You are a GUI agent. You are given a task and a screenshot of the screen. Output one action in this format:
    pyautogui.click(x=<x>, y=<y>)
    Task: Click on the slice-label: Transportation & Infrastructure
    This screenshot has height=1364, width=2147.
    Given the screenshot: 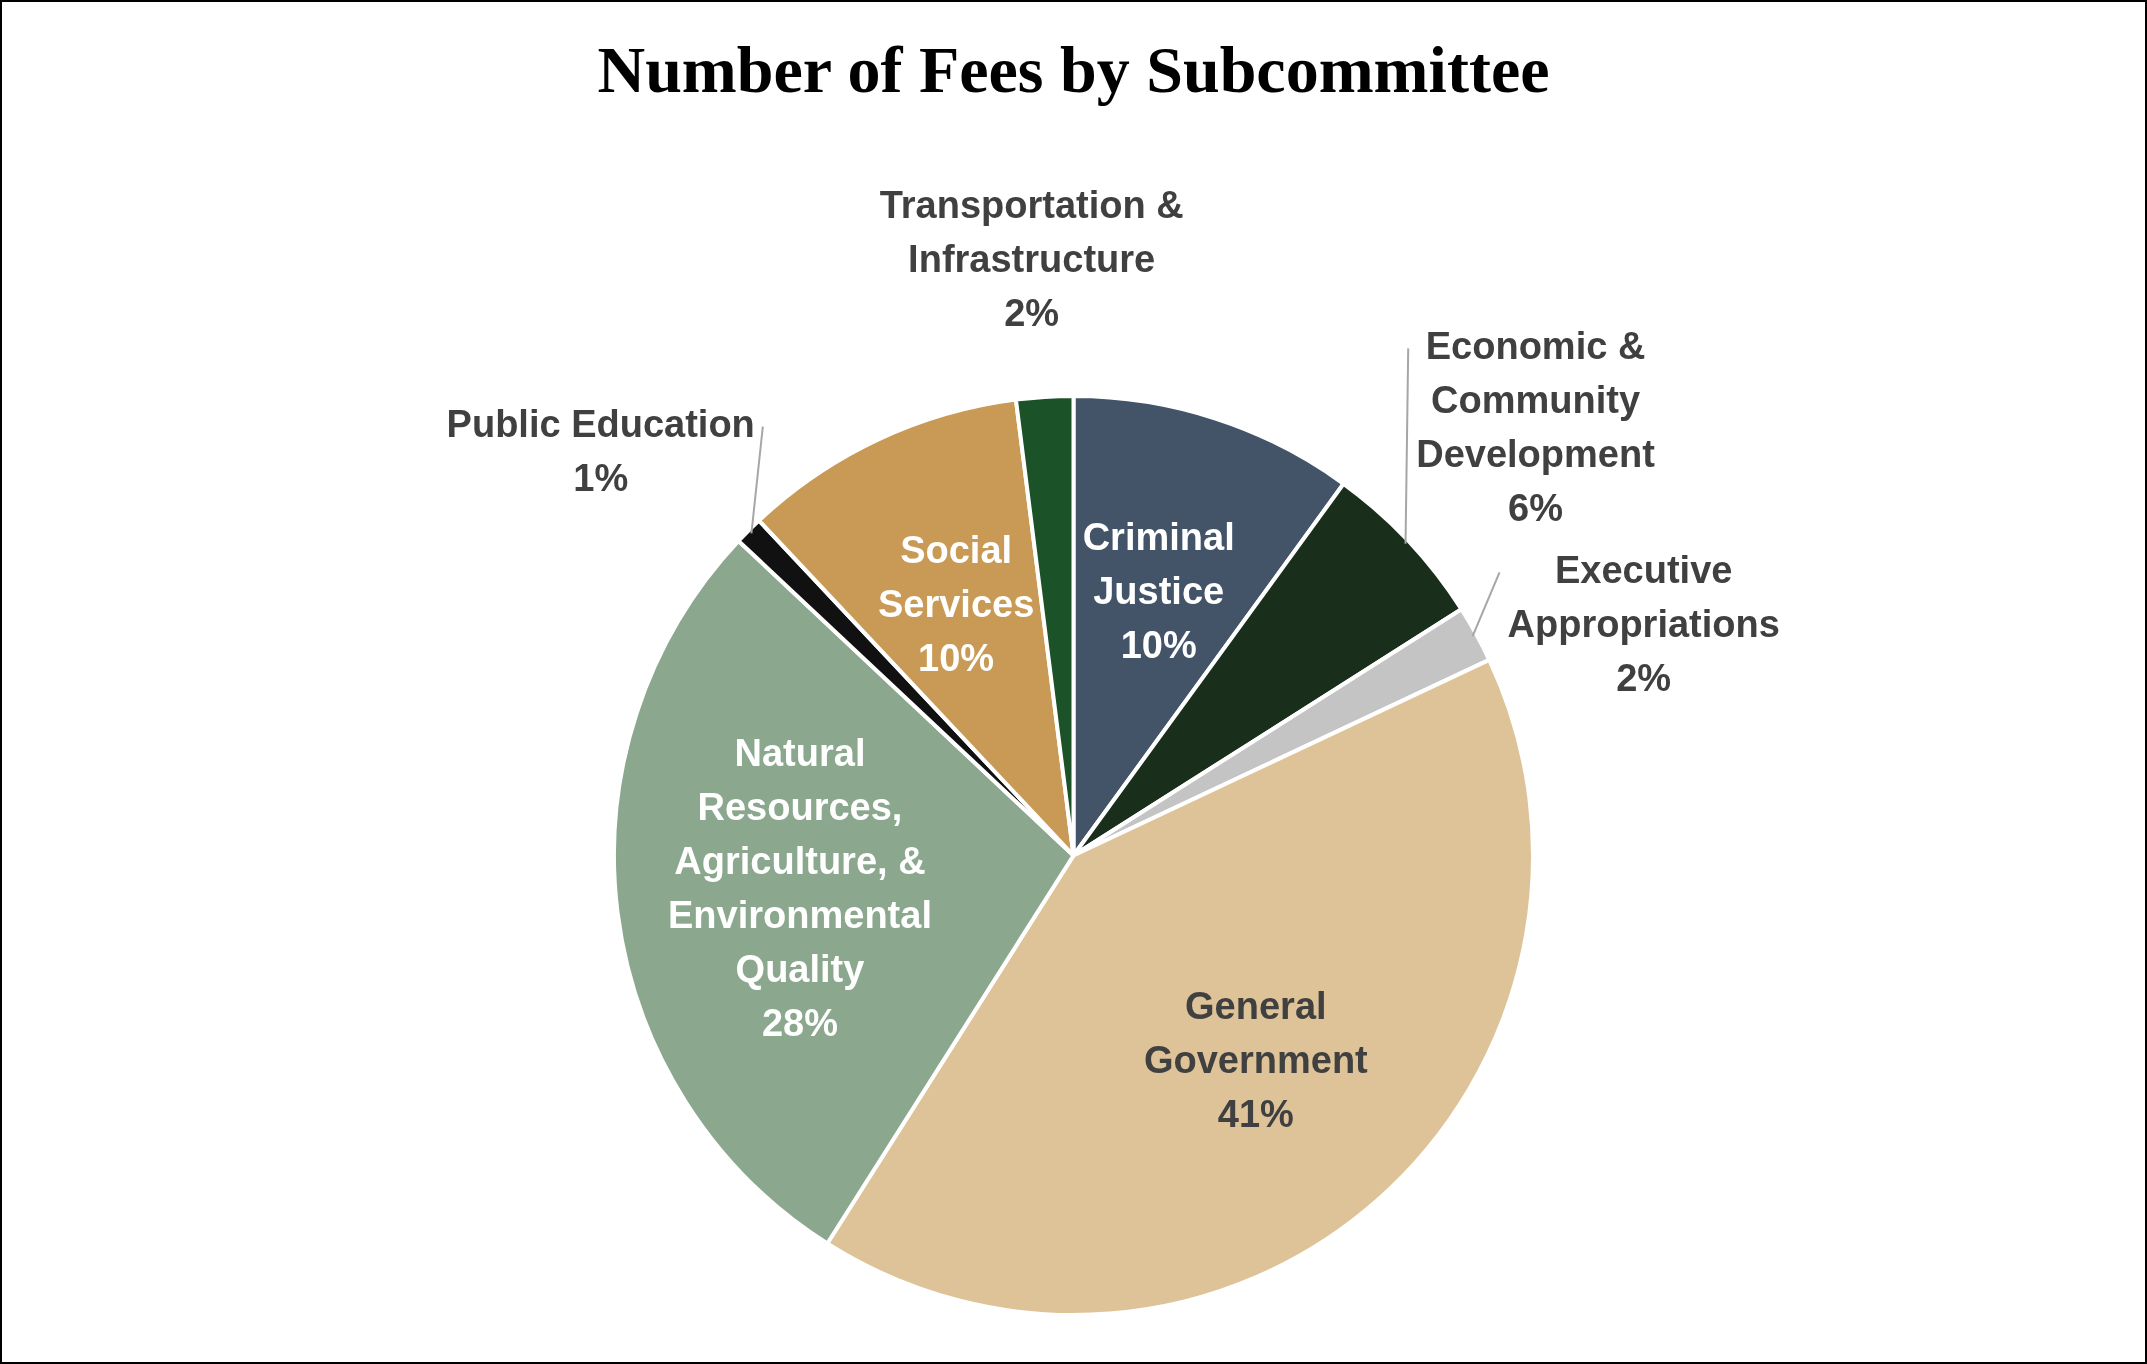 What is the action you would take?
    pyautogui.click(x=1031, y=231)
    